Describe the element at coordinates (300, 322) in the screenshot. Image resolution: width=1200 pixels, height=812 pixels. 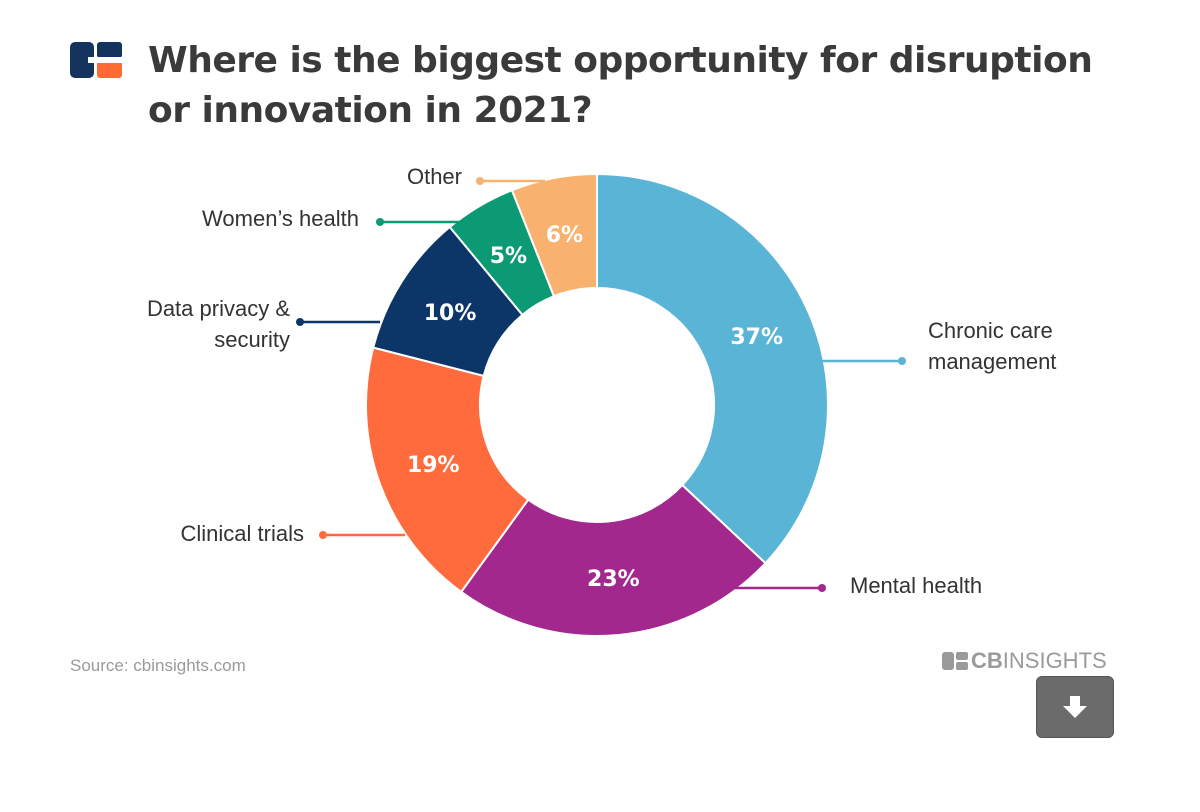
I see `leader-dot-data-privacy-security` at that location.